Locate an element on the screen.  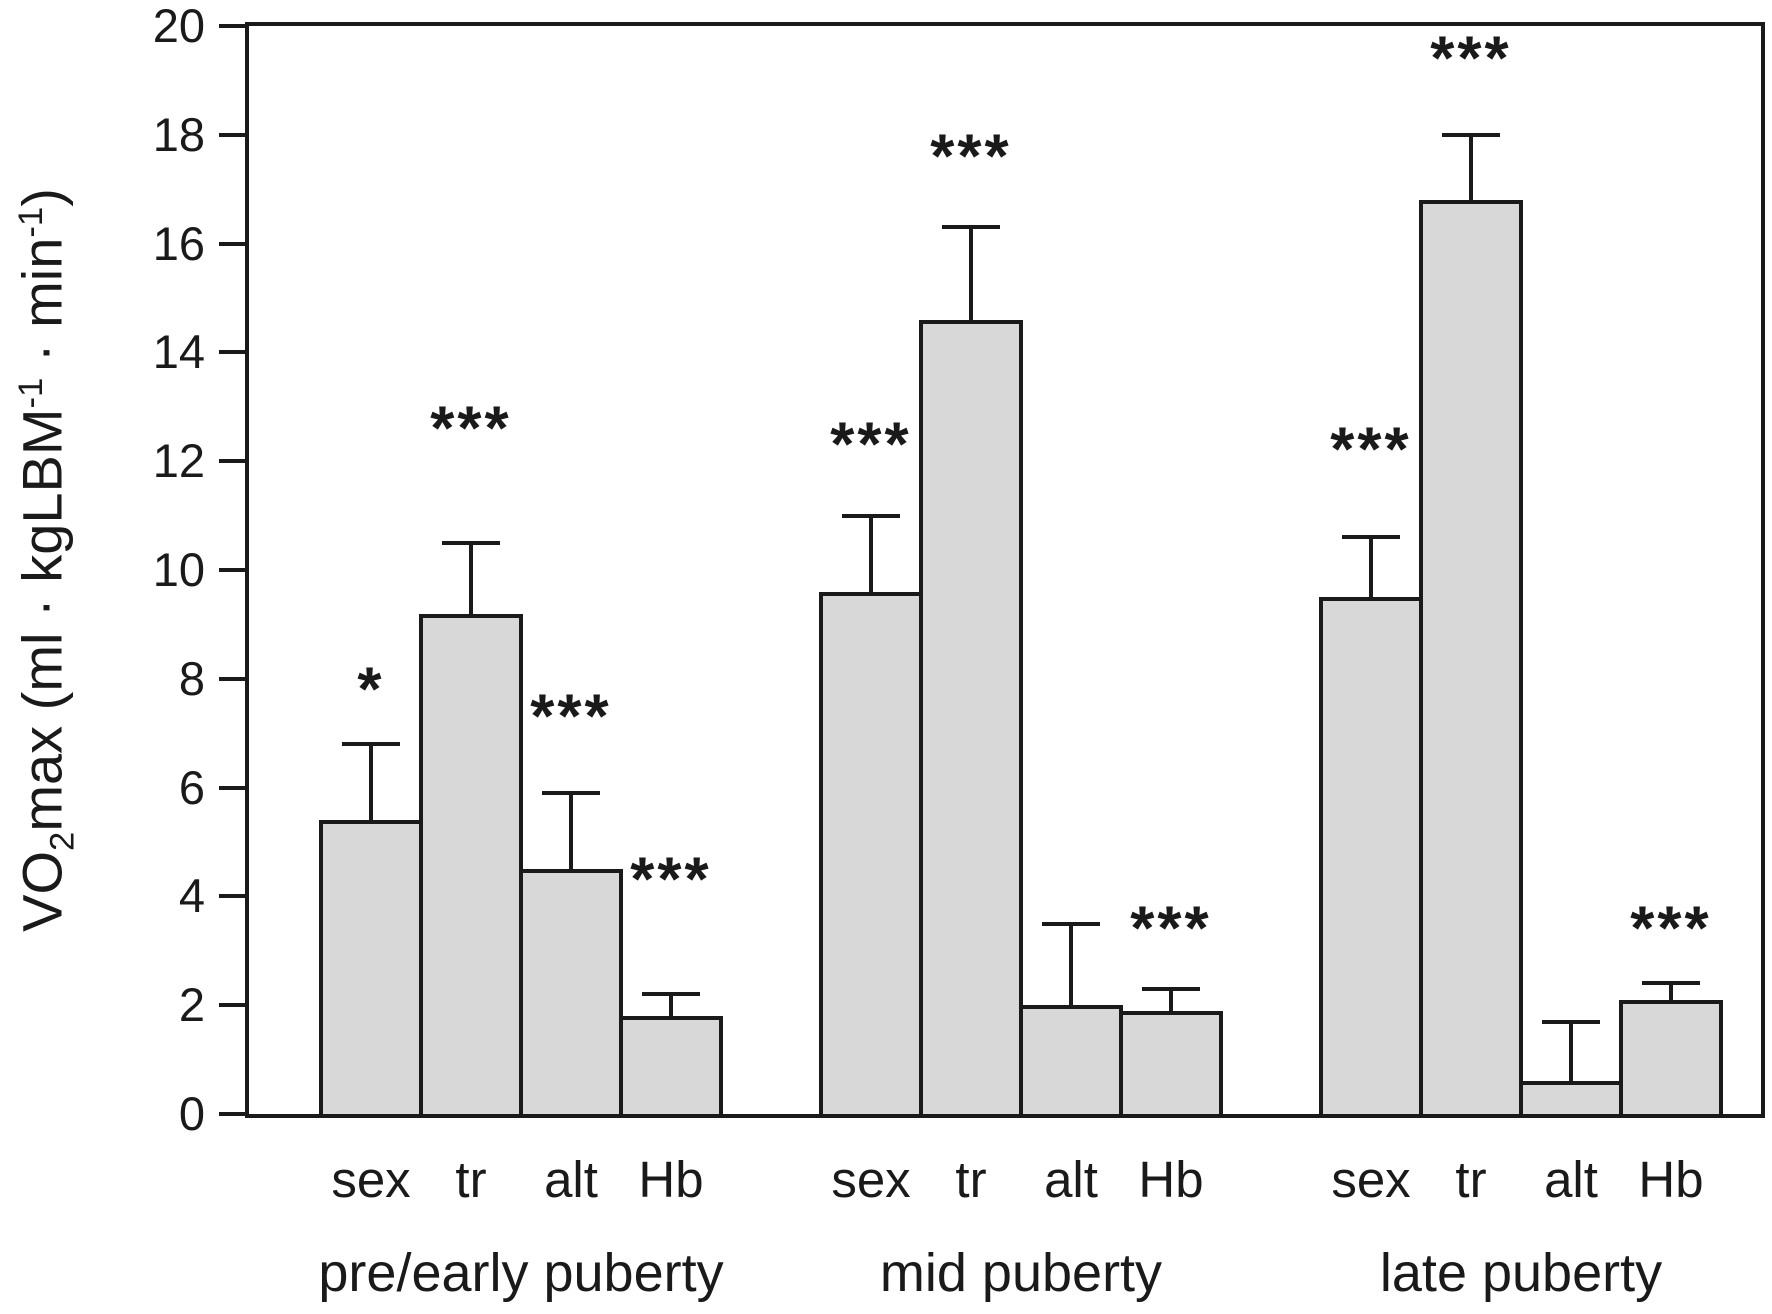
y-axis-tick-label: 10 is located at coordinates (178, 569).